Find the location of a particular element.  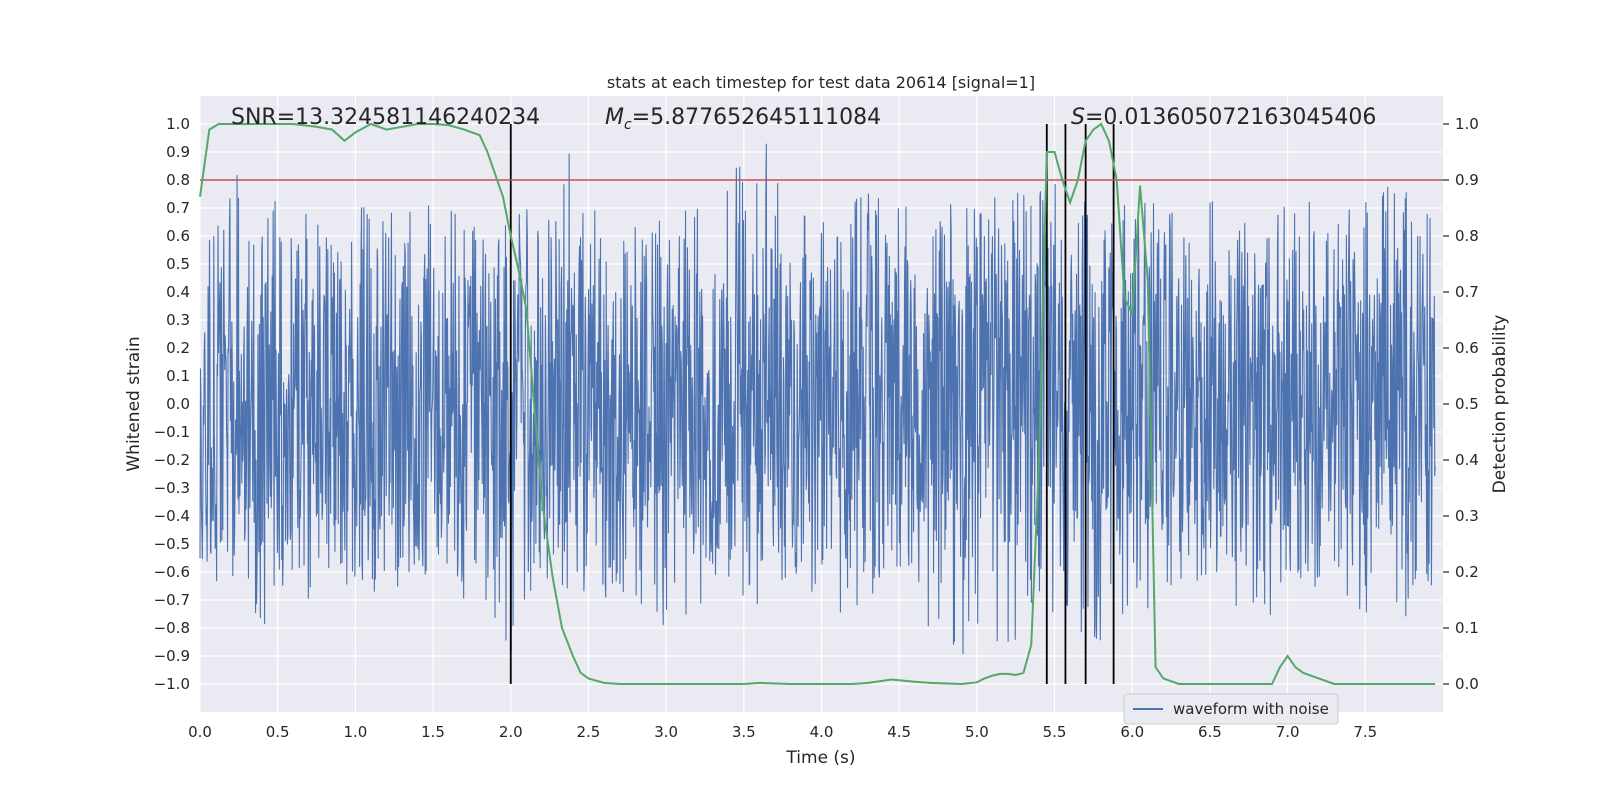

y-tick-label: 0.0 is located at coordinates (178, 404).